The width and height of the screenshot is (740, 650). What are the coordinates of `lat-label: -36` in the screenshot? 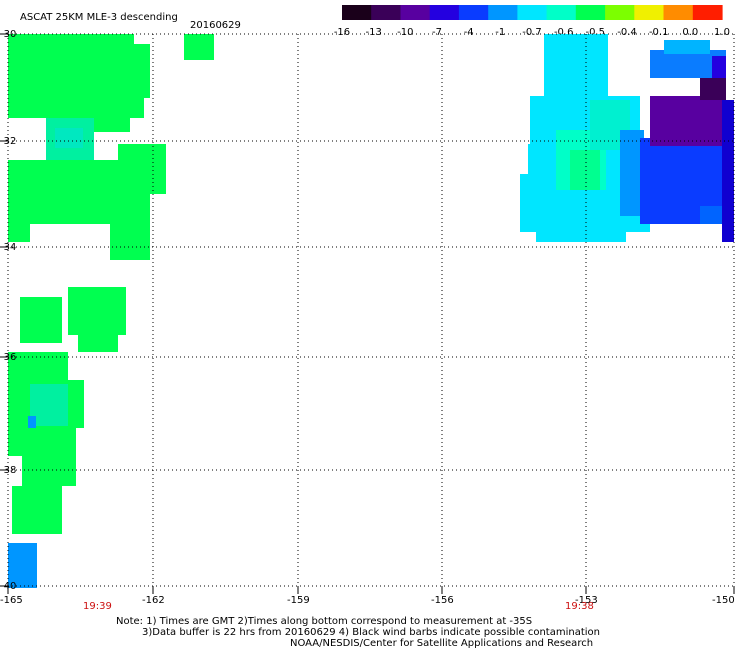 It's located at (8, 357).